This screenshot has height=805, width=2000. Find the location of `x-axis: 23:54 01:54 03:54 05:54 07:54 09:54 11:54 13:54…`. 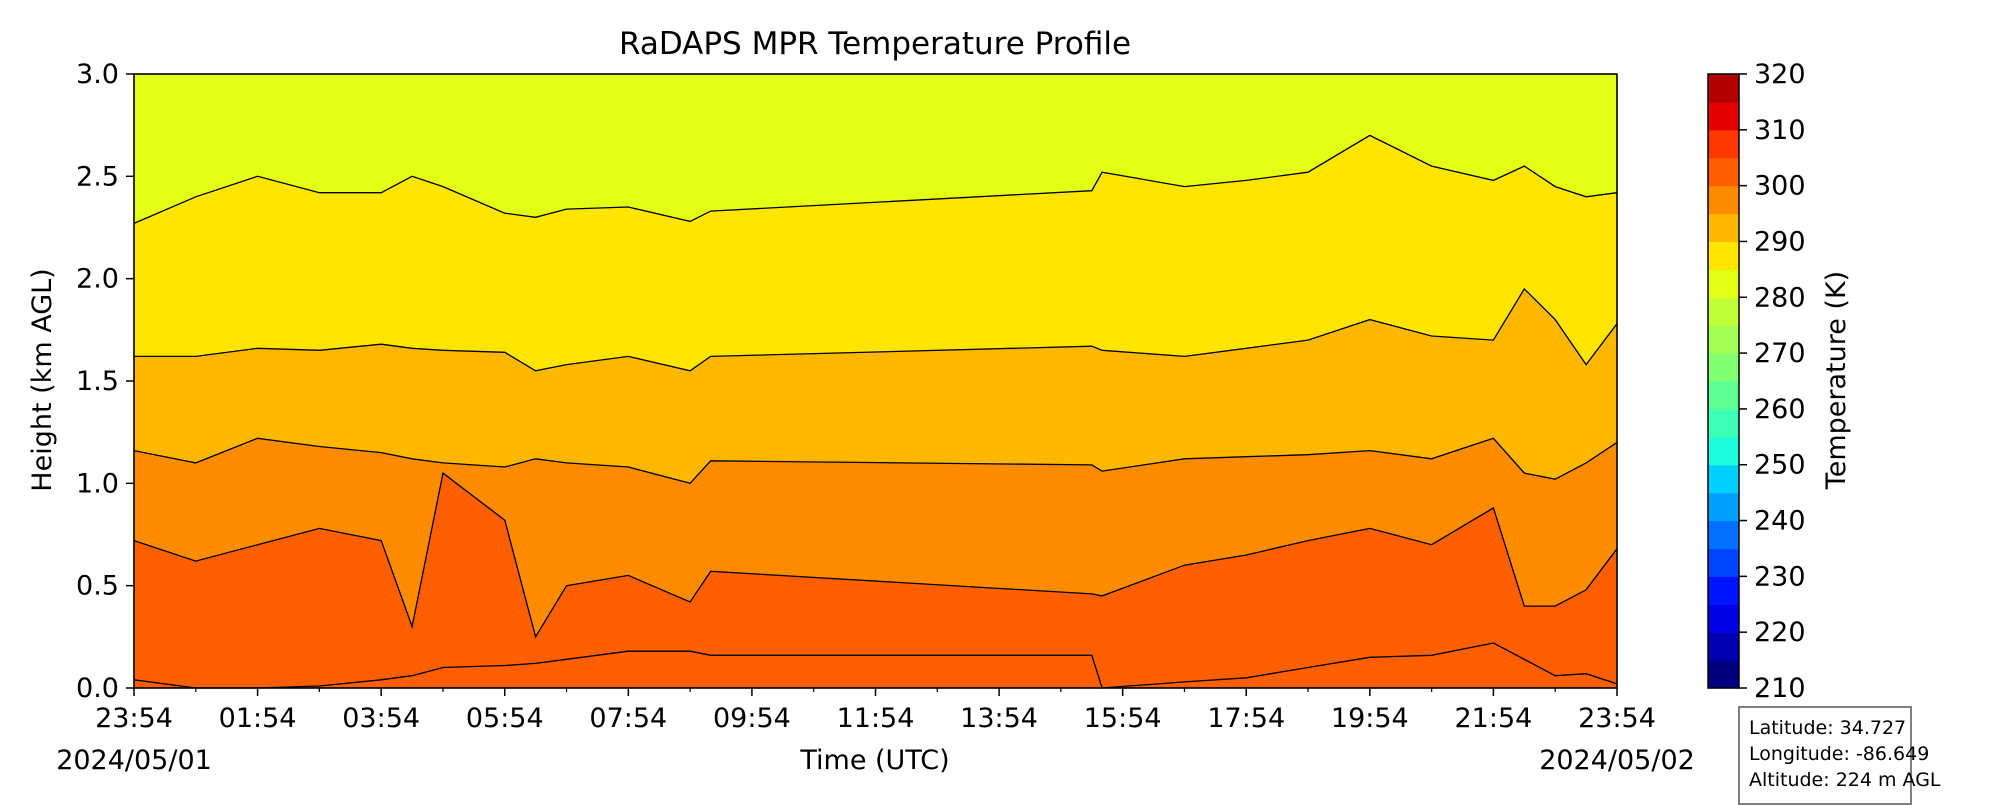

x-axis: 23:54 01:54 03:54 05:54 07:54 09:54 11:54 13:54… is located at coordinates (875, 732).